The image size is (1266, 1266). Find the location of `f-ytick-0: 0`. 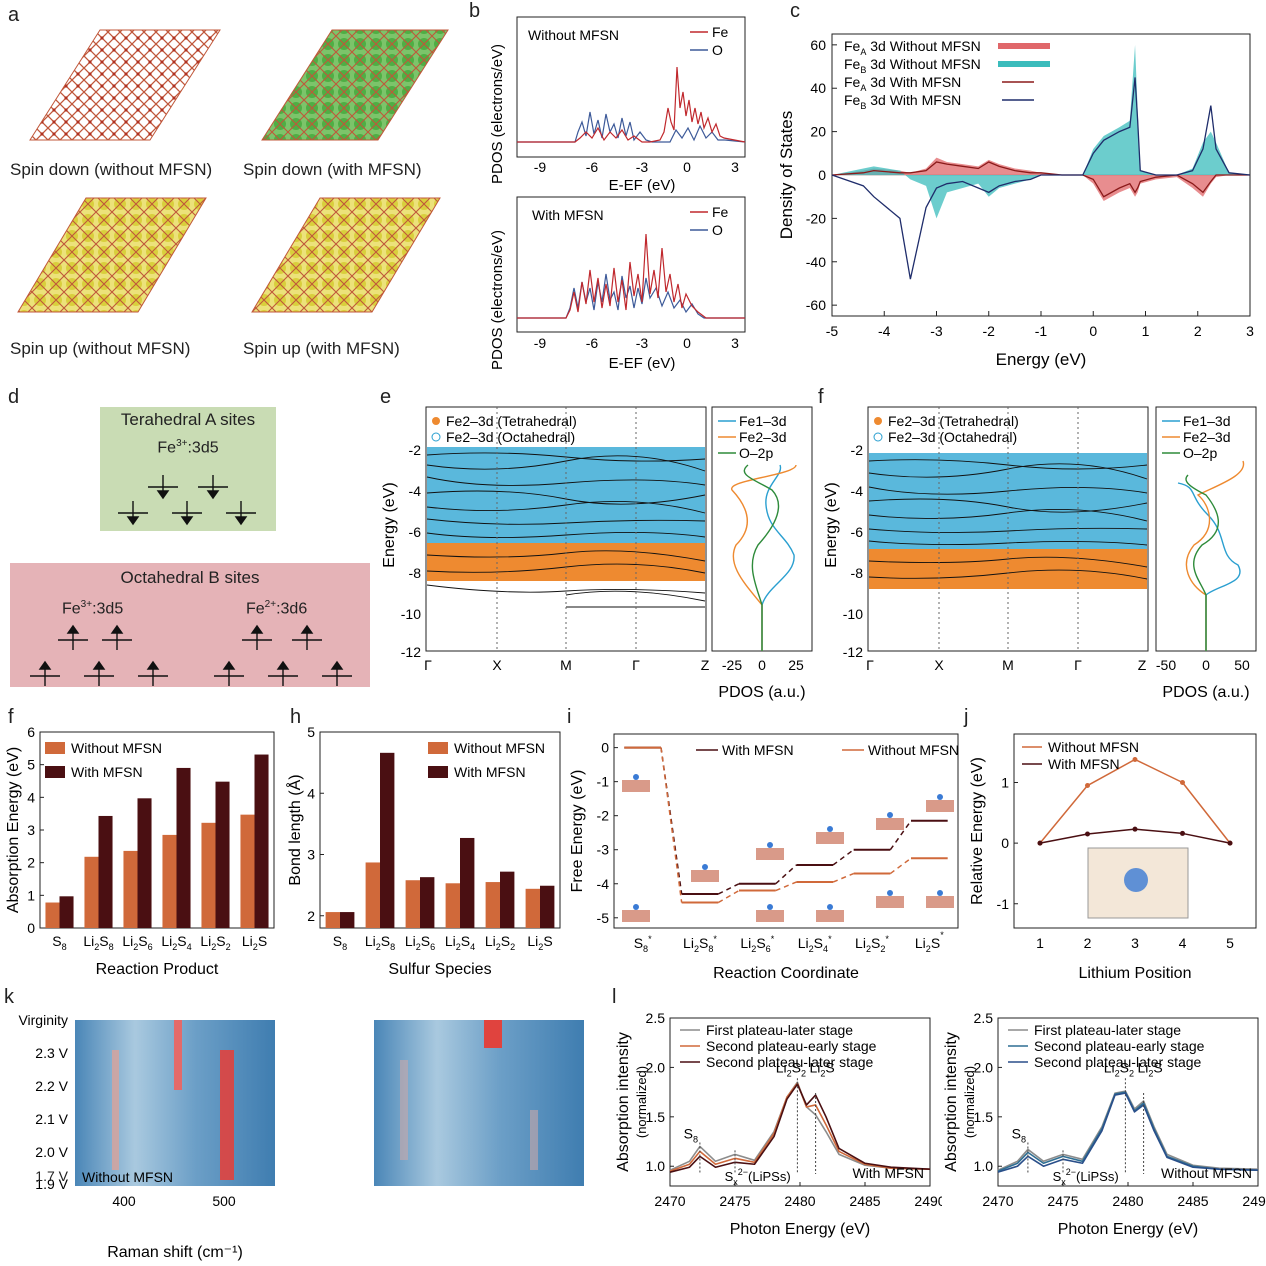

f-ytick-0: 0 is located at coordinates (31, 928).